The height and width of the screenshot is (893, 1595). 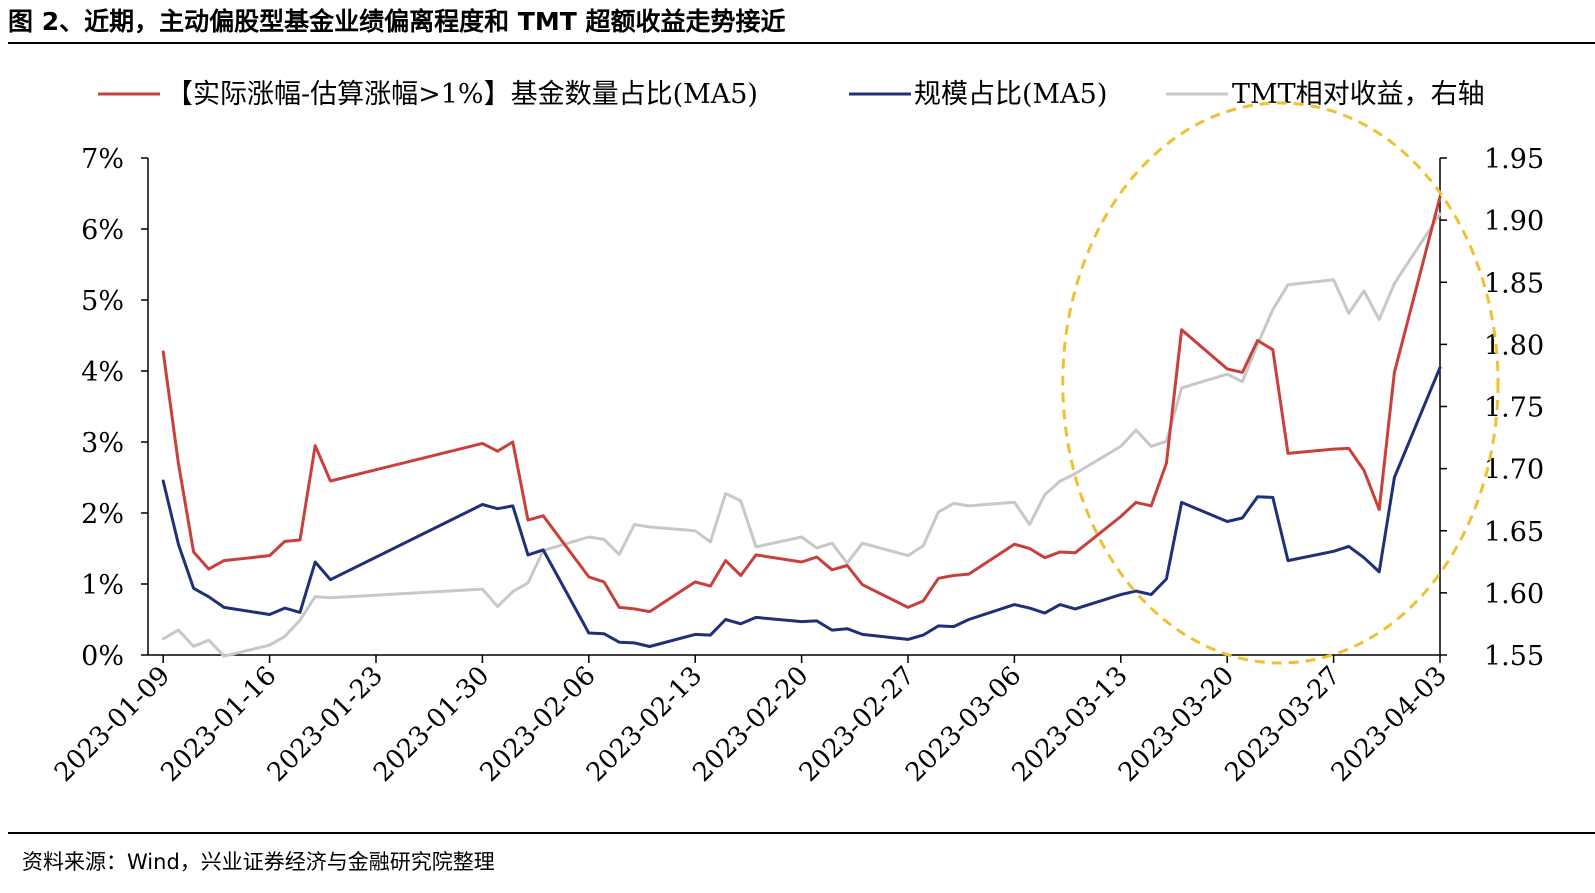 What do you see at coordinates (462, 94) in the screenshot?
I see `legend-label-red: 【实际涨幅-估算涨幅>1%】基金数量占比(MA5)` at bounding box center [462, 94].